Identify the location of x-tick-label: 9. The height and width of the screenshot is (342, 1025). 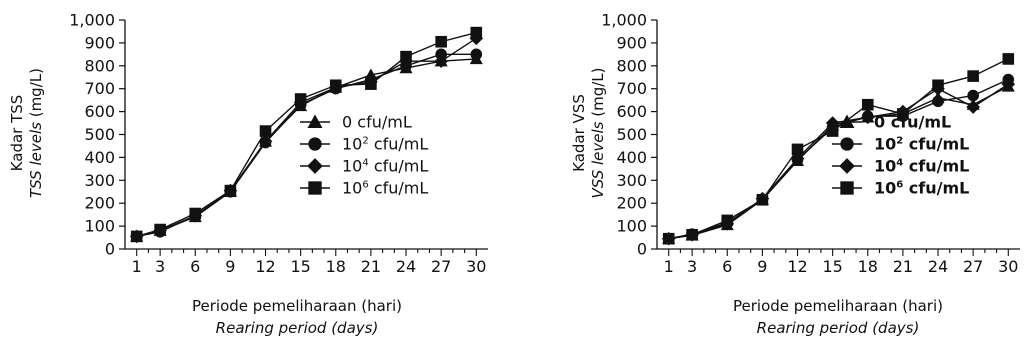
(762, 266).